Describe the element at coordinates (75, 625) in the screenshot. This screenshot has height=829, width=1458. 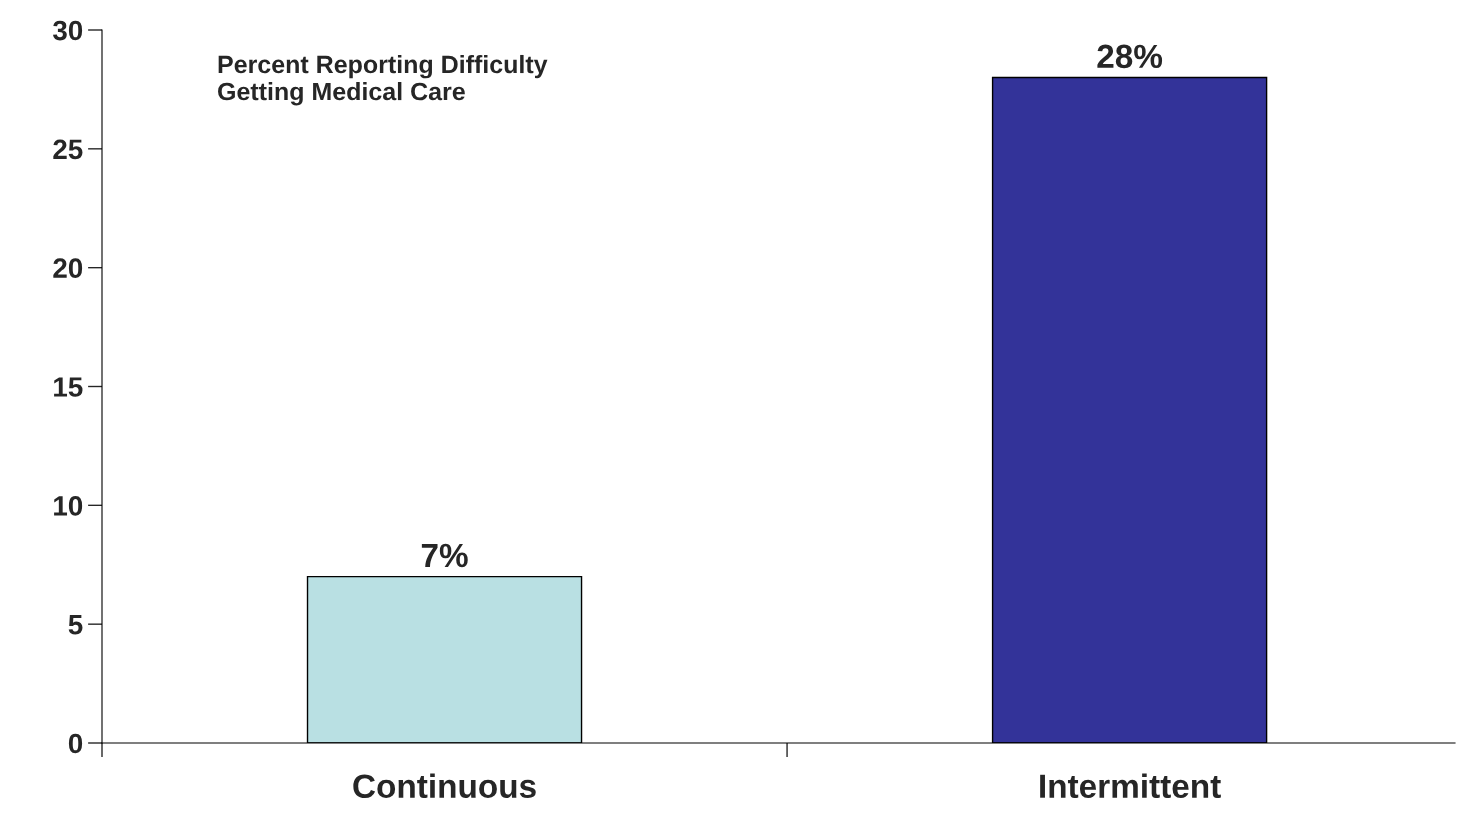
I see `y-tick-label: 5` at that location.